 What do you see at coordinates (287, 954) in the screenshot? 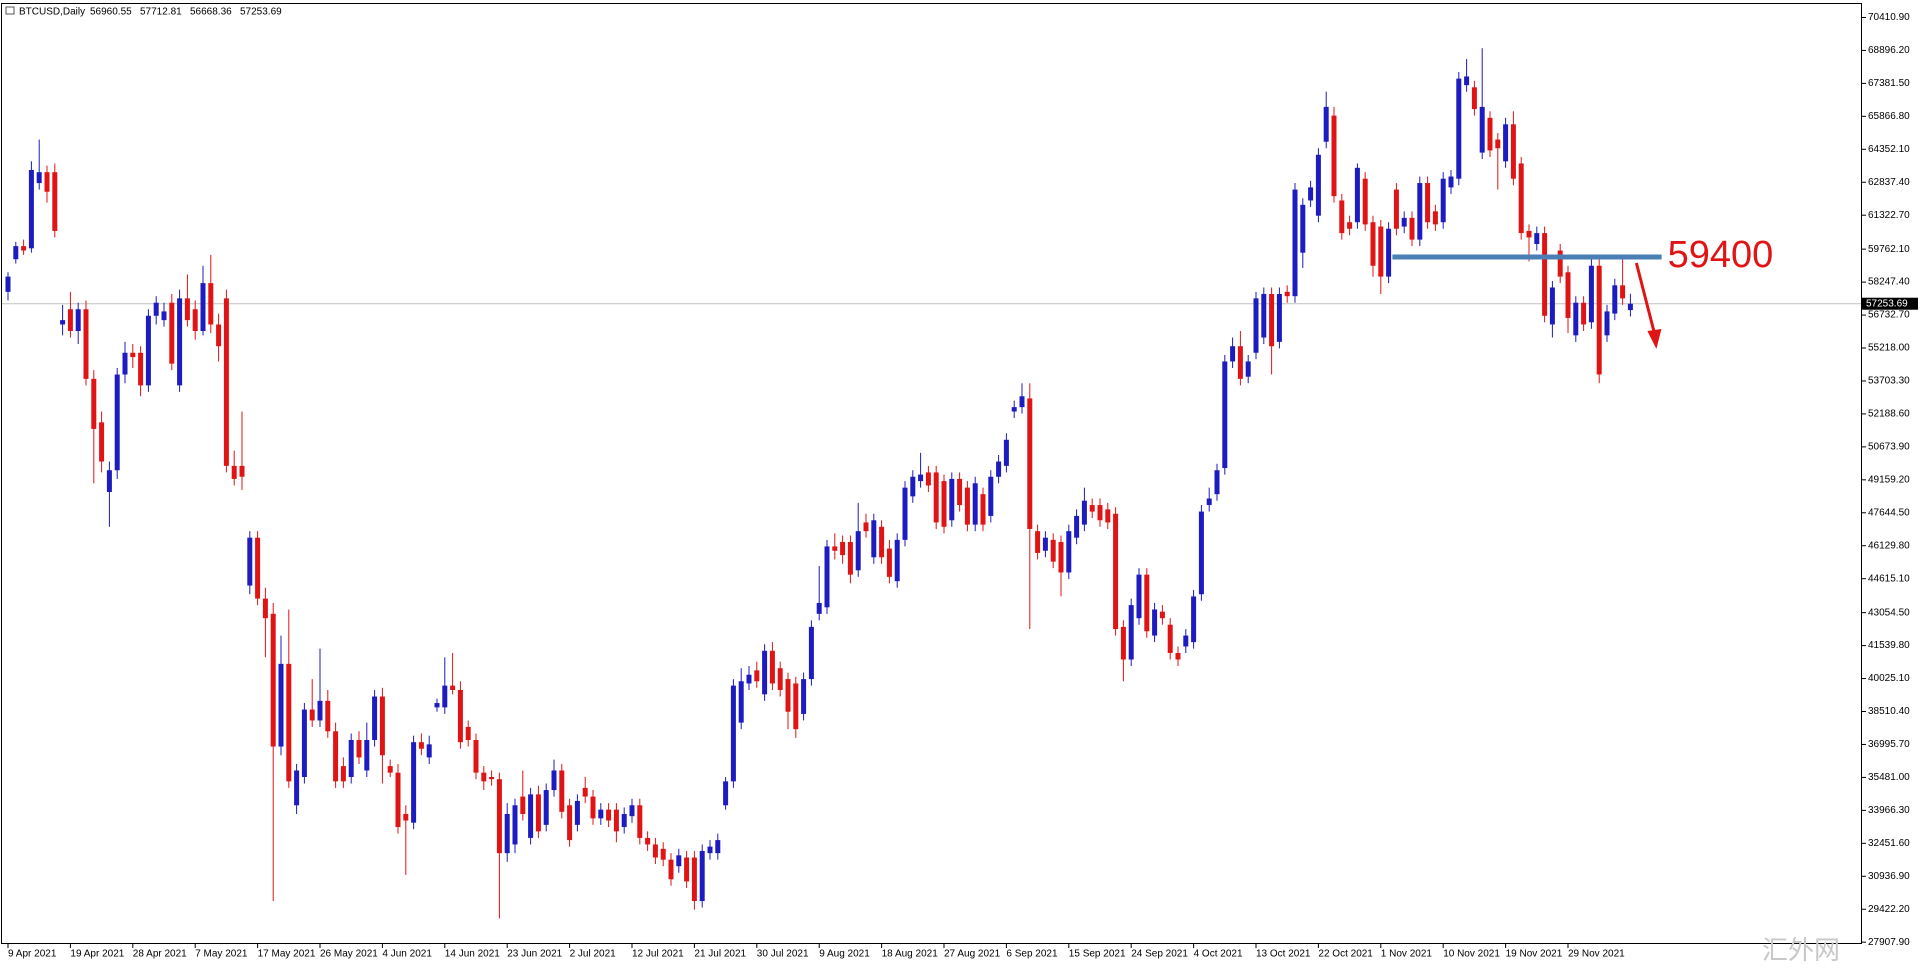
I see `x-tick-label: 17 May 2021` at bounding box center [287, 954].